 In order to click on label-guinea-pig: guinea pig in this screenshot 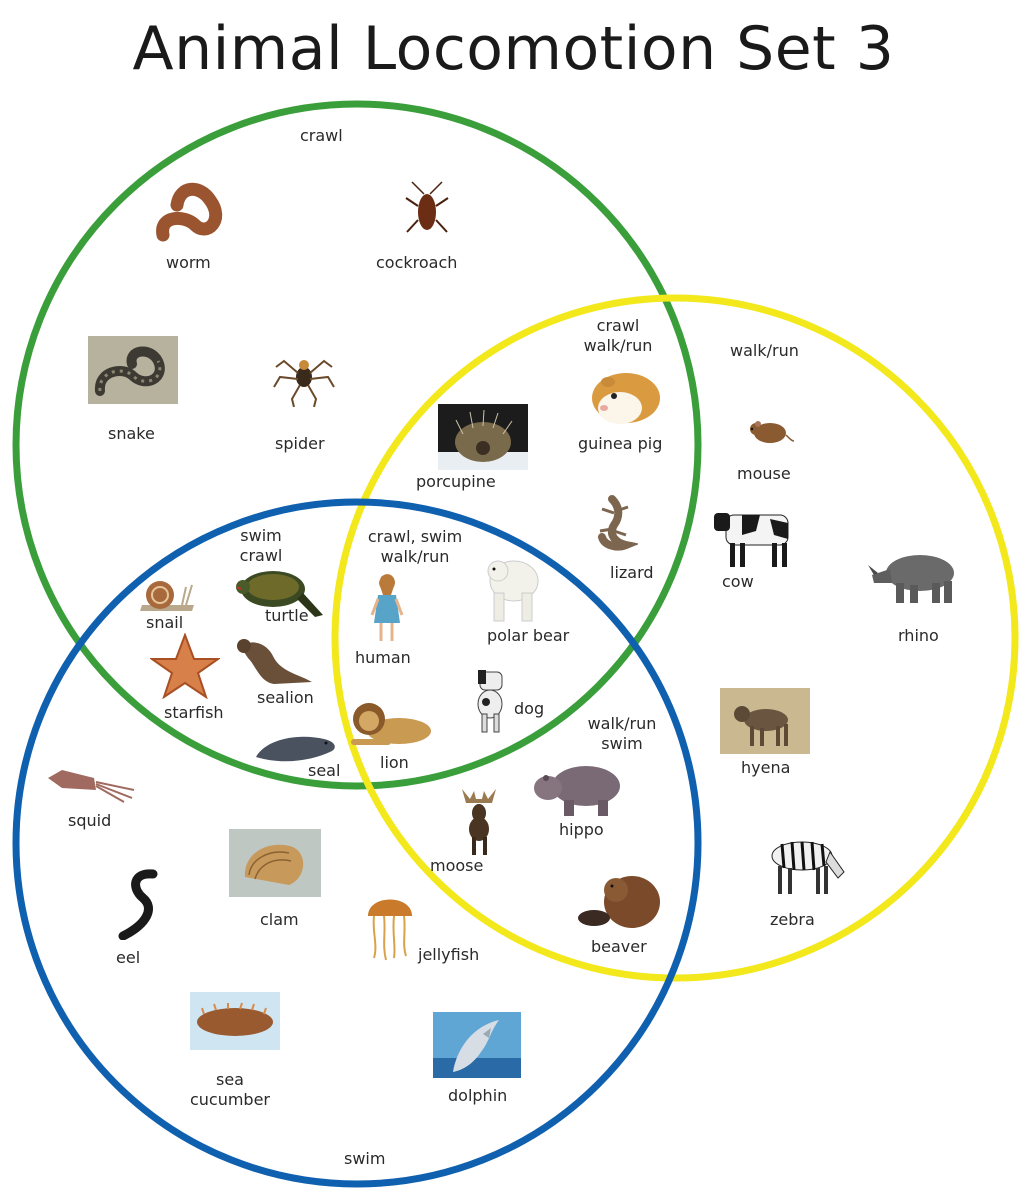, I will do `click(620, 443)`.